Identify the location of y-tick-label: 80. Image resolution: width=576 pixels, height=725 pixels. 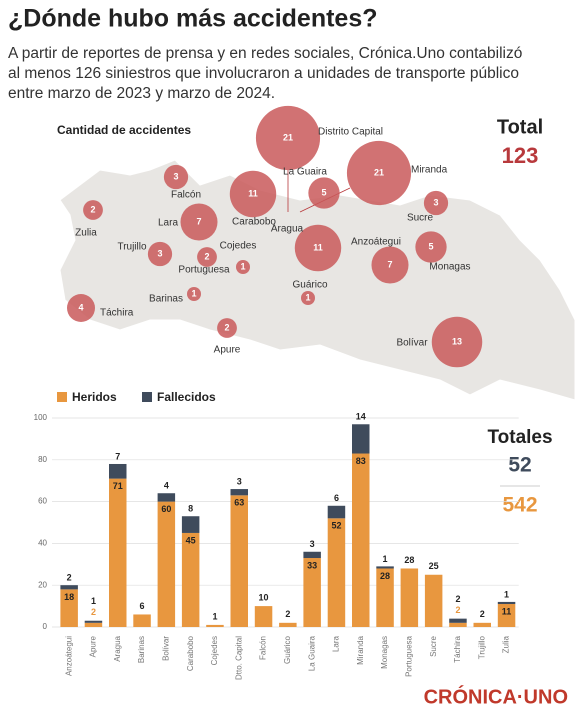
(42, 459).